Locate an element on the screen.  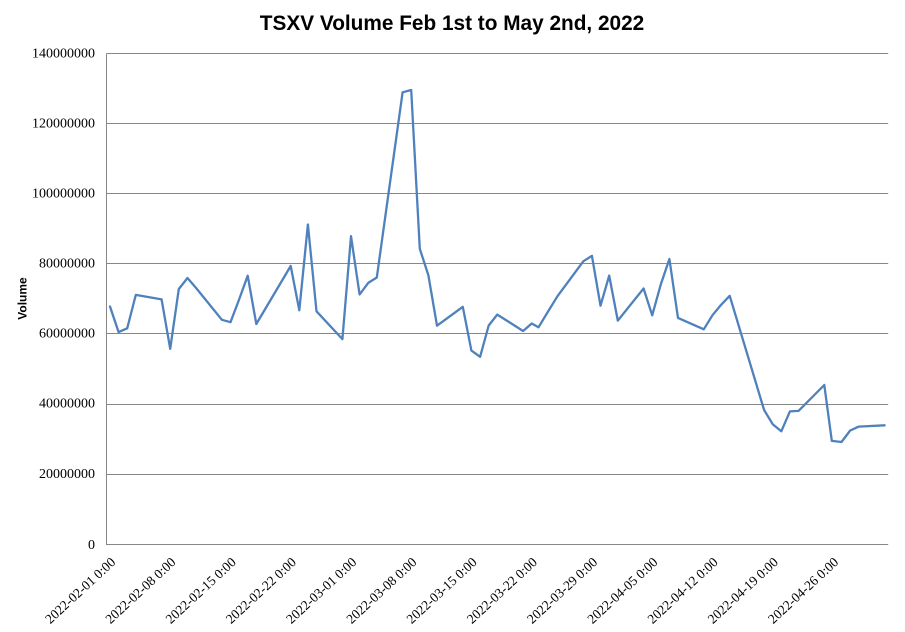
svg-text: 120000000 is located at coordinates (63, 124).